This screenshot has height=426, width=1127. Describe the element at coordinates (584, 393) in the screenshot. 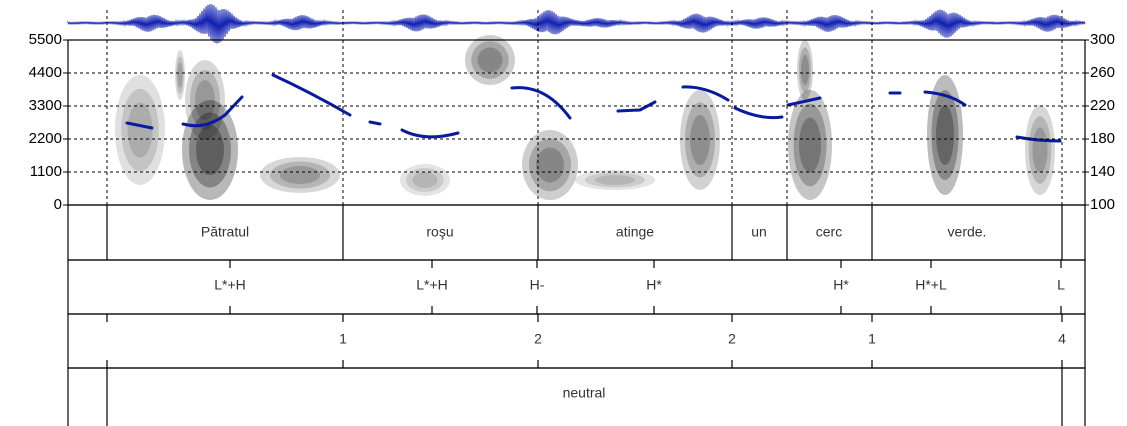

I see `emotion-label: neutral` at that location.